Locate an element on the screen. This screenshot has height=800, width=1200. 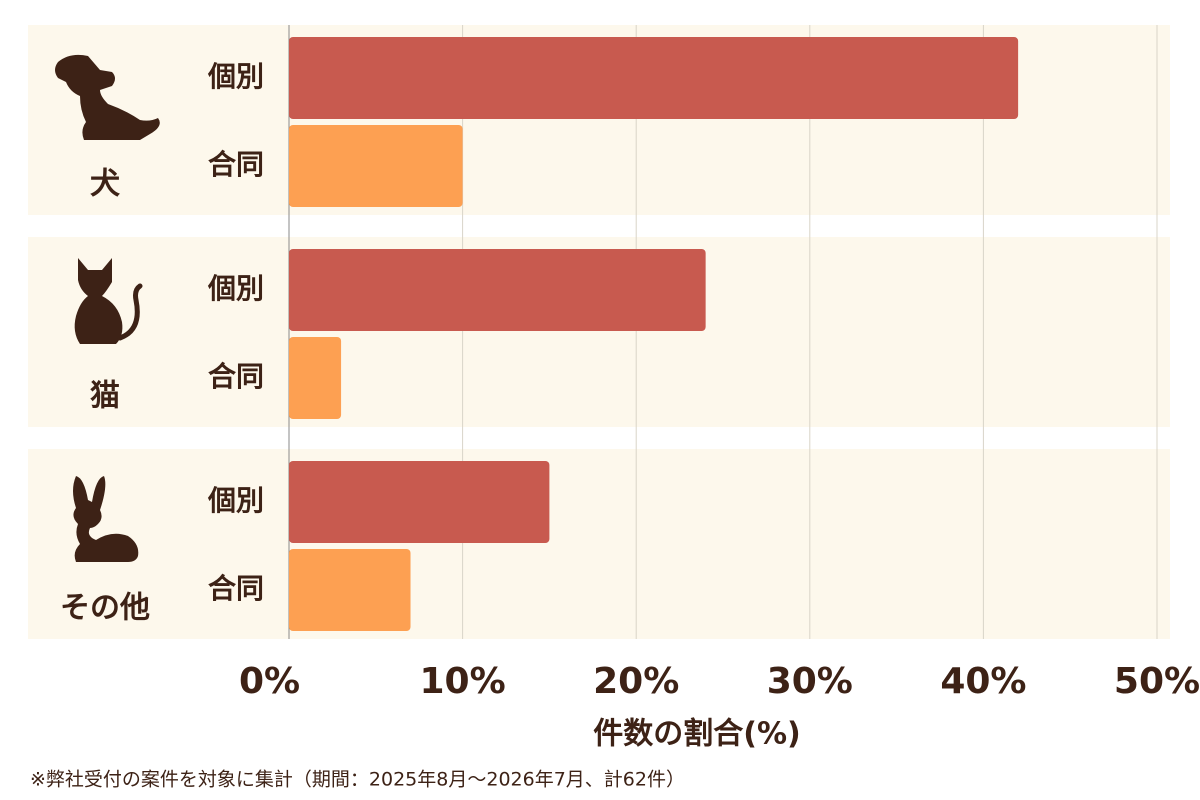
category-label: 猫 is located at coordinates (105, 396).